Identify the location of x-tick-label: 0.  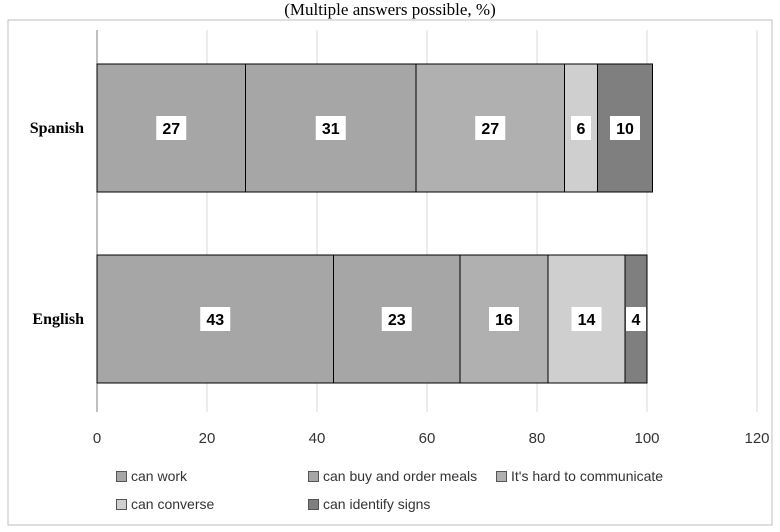
(97, 438).